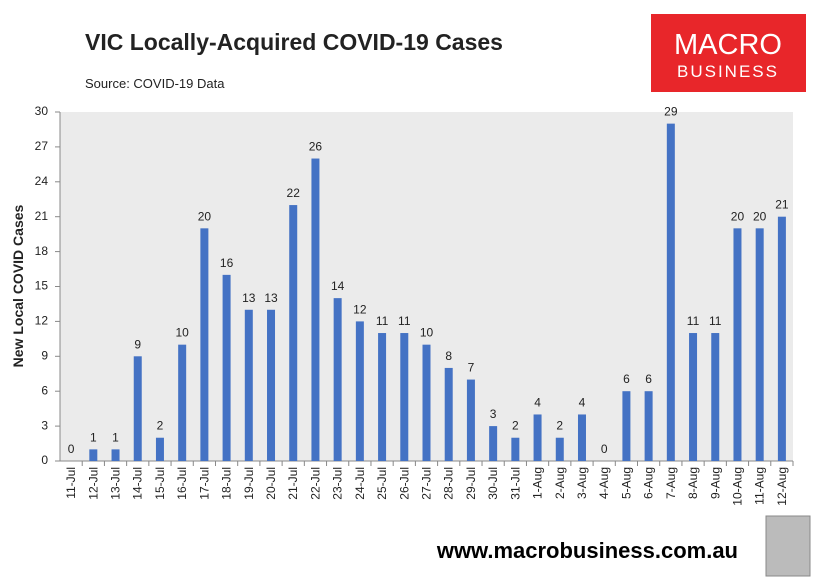  What do you see at coordinates (155, 83) in the screenshot?
I see `chart-subtitle: Source: COVID-19 Data` at bounding box center [155, 83].